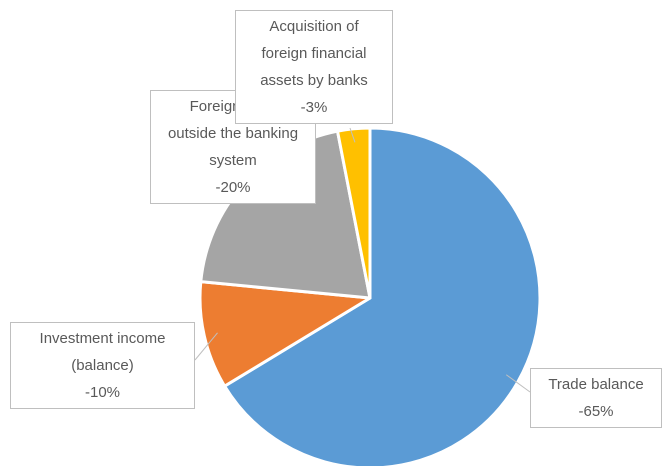 The width and height of the screenshot is (663, 466). What do you see at coordinates (596, 411) in the screenshot?
I see `value-label: -65%` at bounding box center [596, 411].